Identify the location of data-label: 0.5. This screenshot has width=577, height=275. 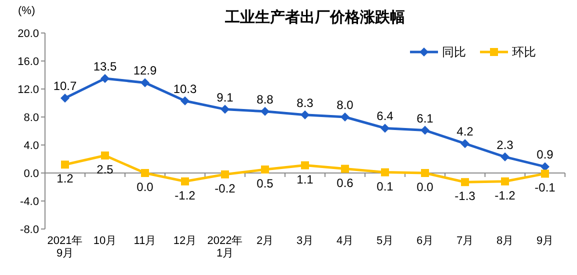
(265, 183).